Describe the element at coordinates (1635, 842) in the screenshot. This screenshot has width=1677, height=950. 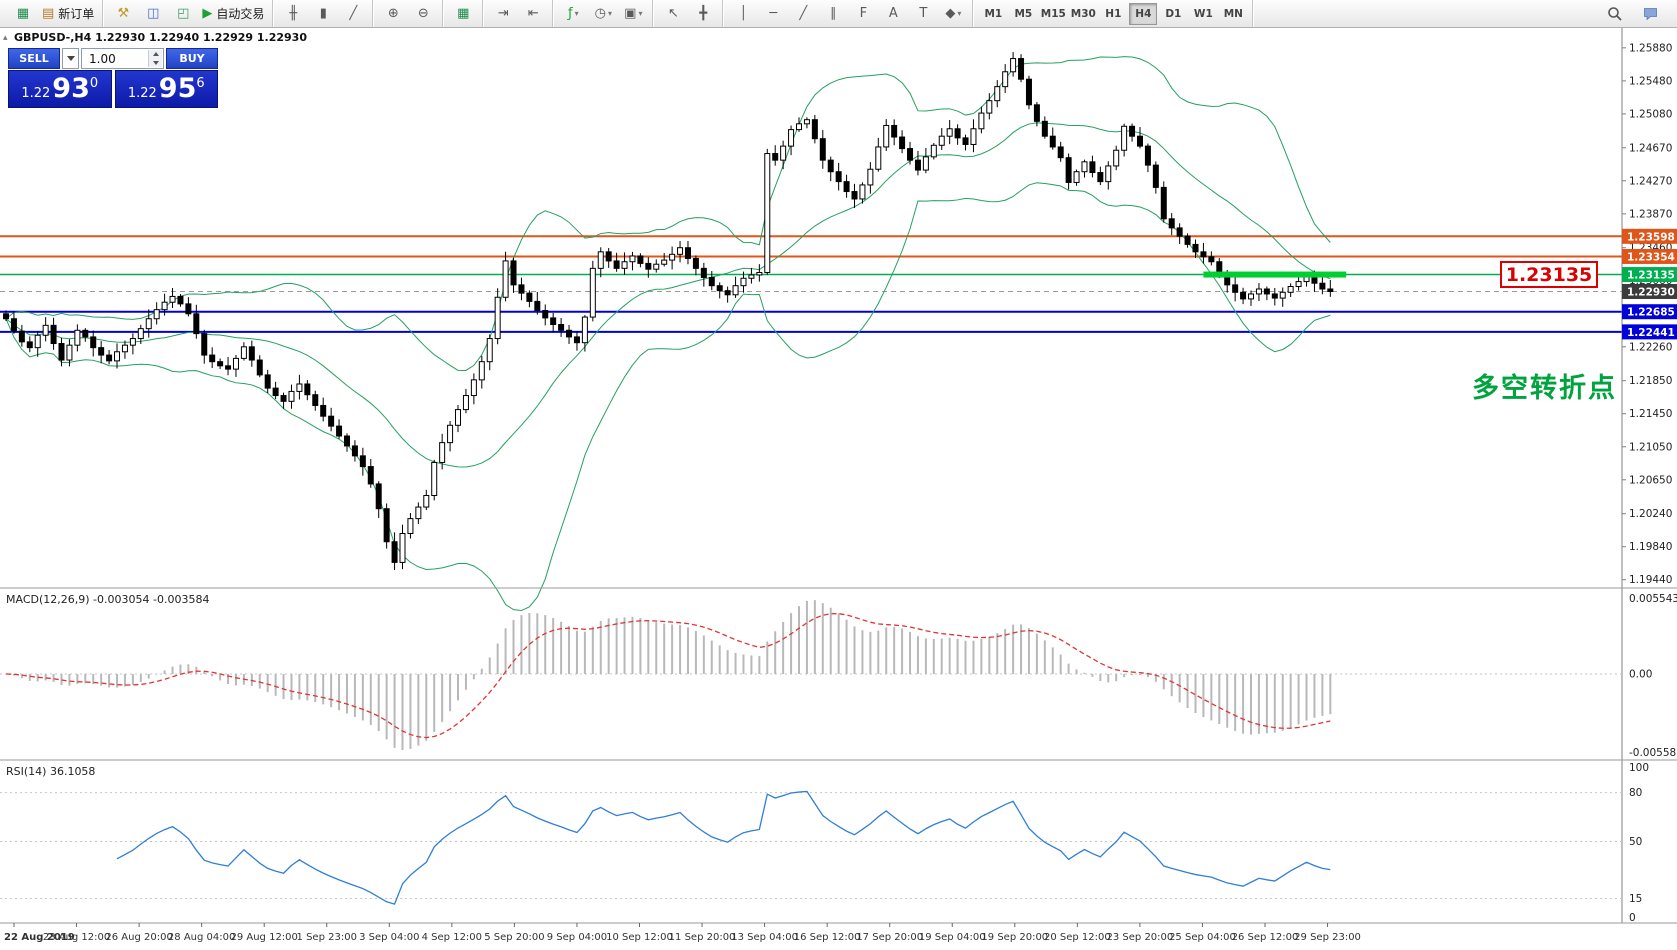
I see `svg-text: 50` at that location.